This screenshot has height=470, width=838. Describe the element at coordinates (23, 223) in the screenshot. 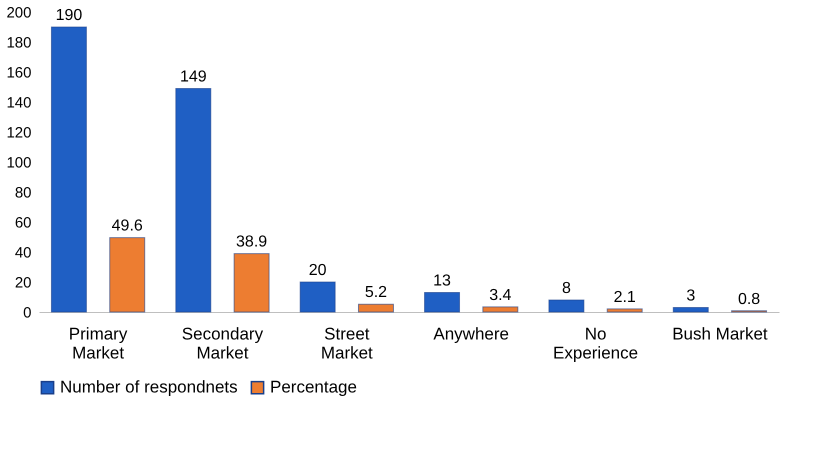

I see `y-tick-label: 60` at that location.